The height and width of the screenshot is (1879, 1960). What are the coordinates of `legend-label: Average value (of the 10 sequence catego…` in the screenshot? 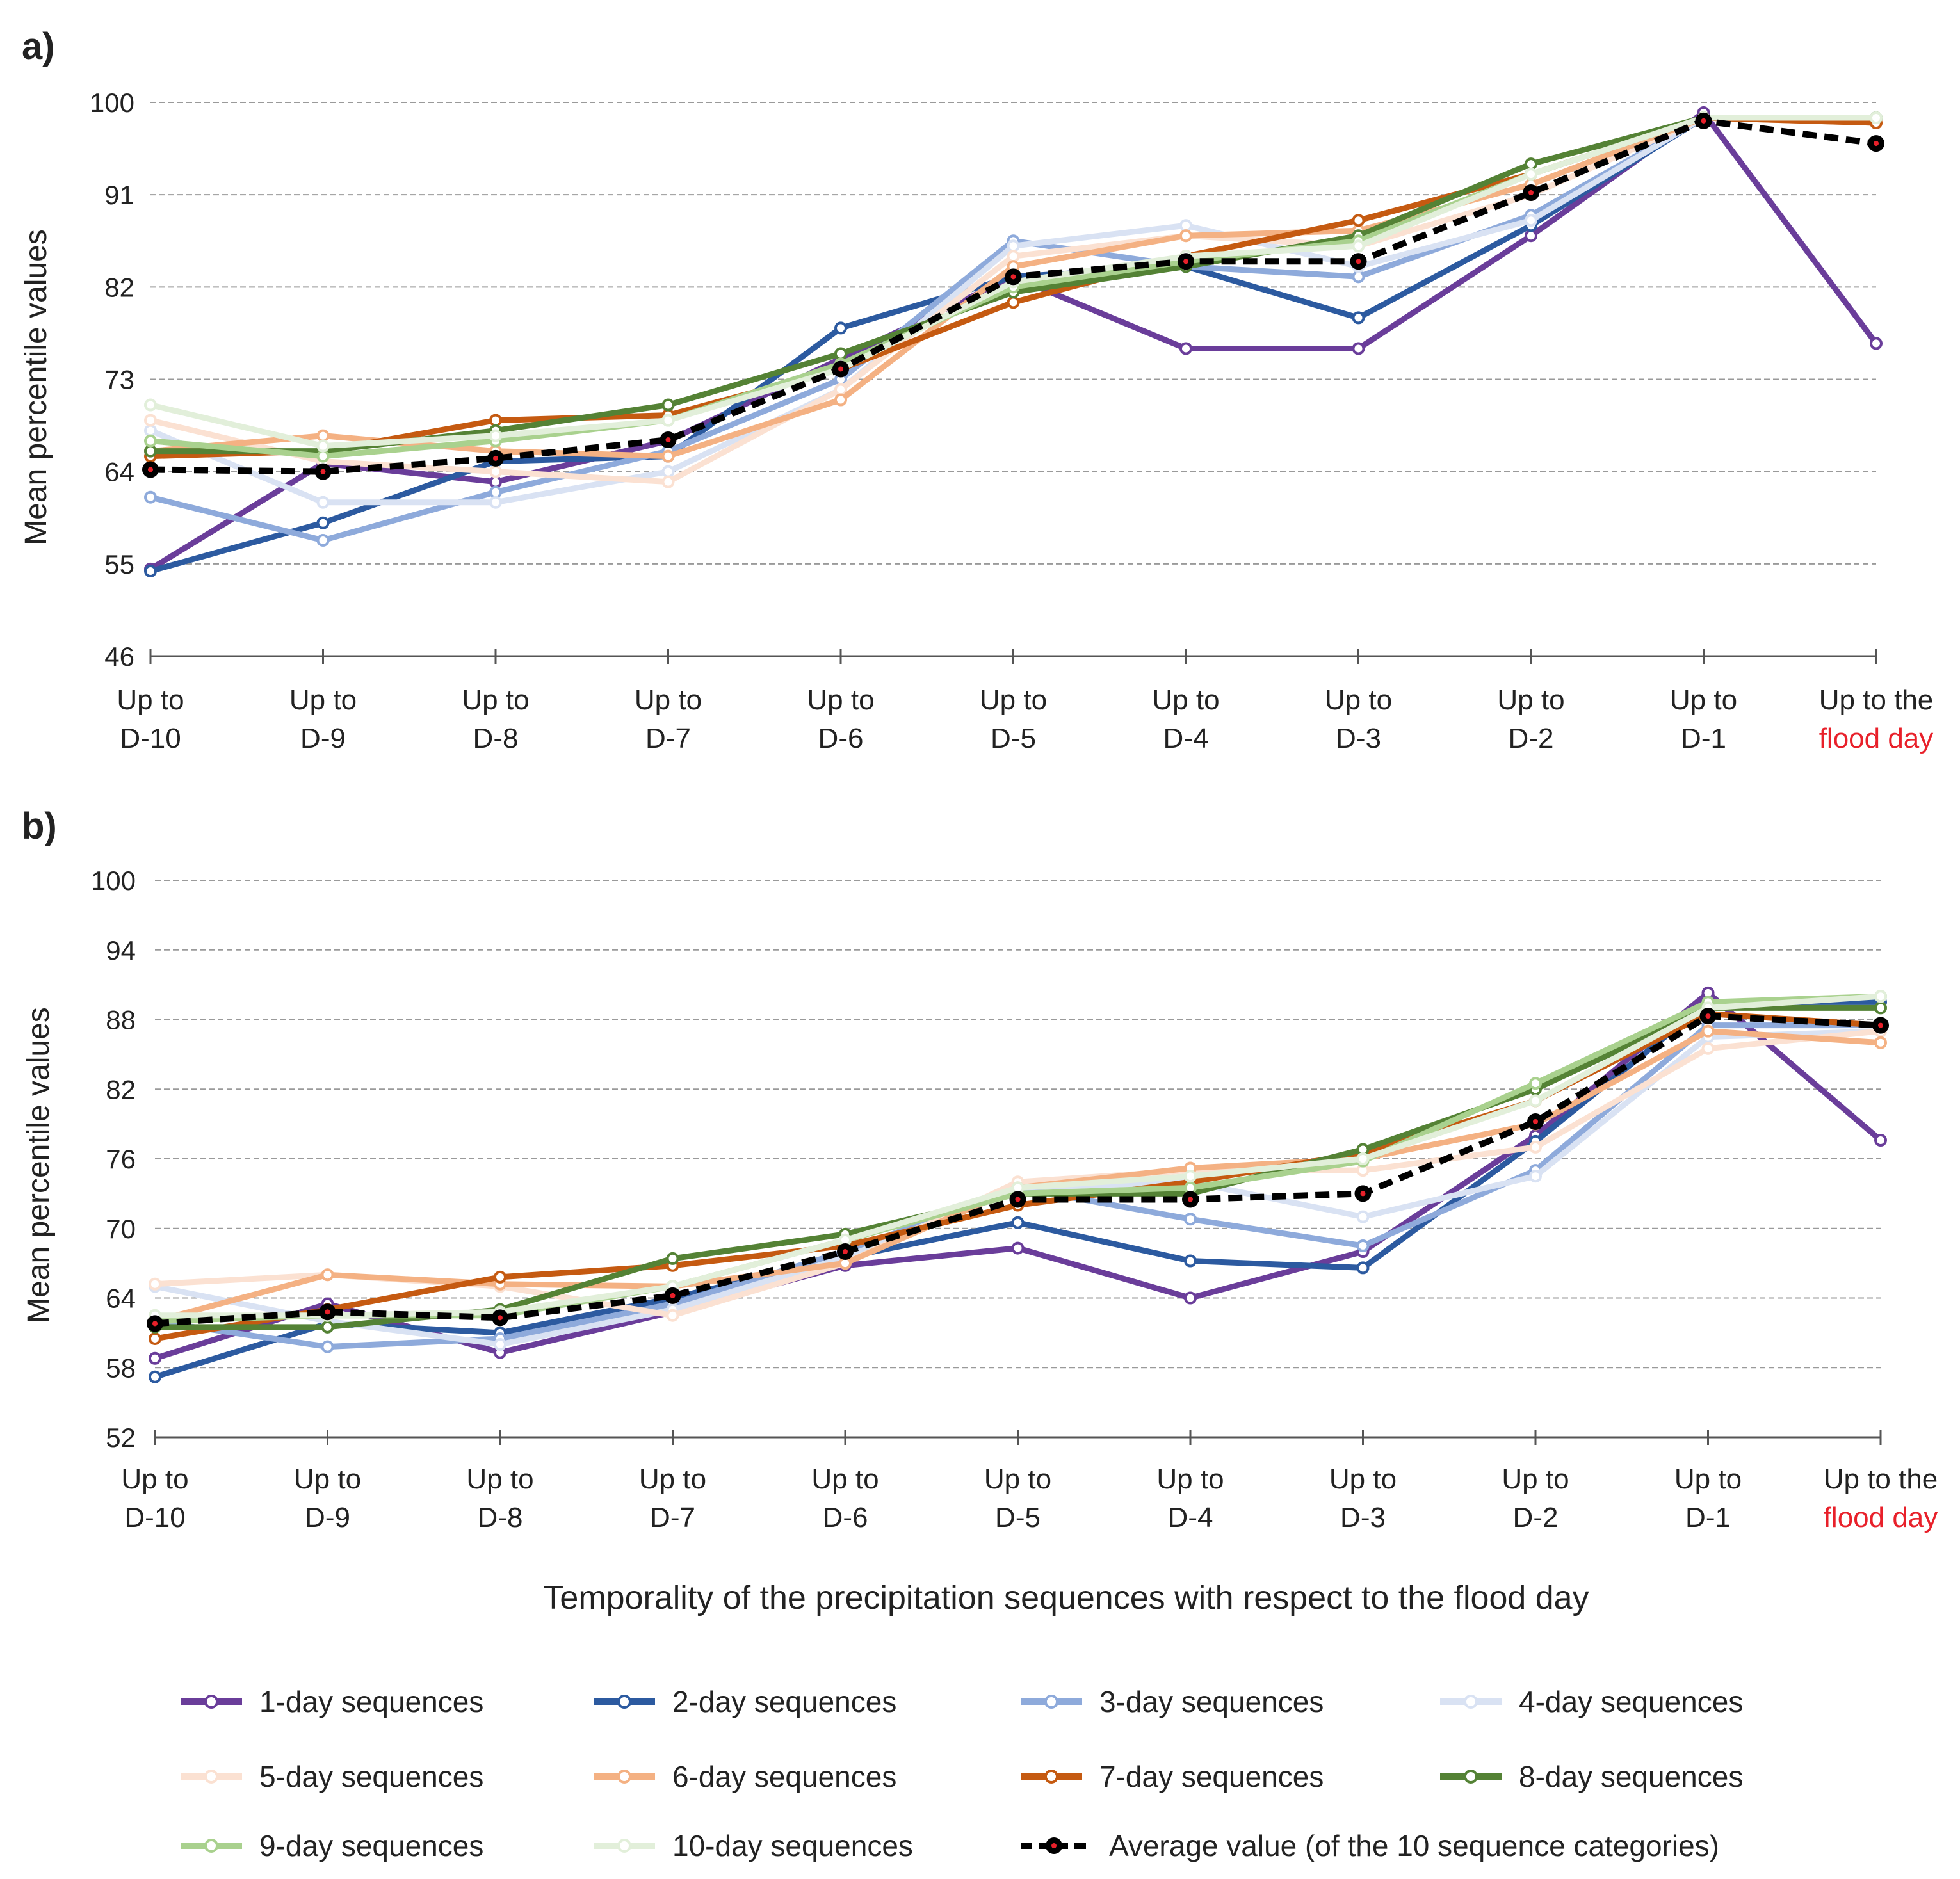 It's located at (1414, 1845).